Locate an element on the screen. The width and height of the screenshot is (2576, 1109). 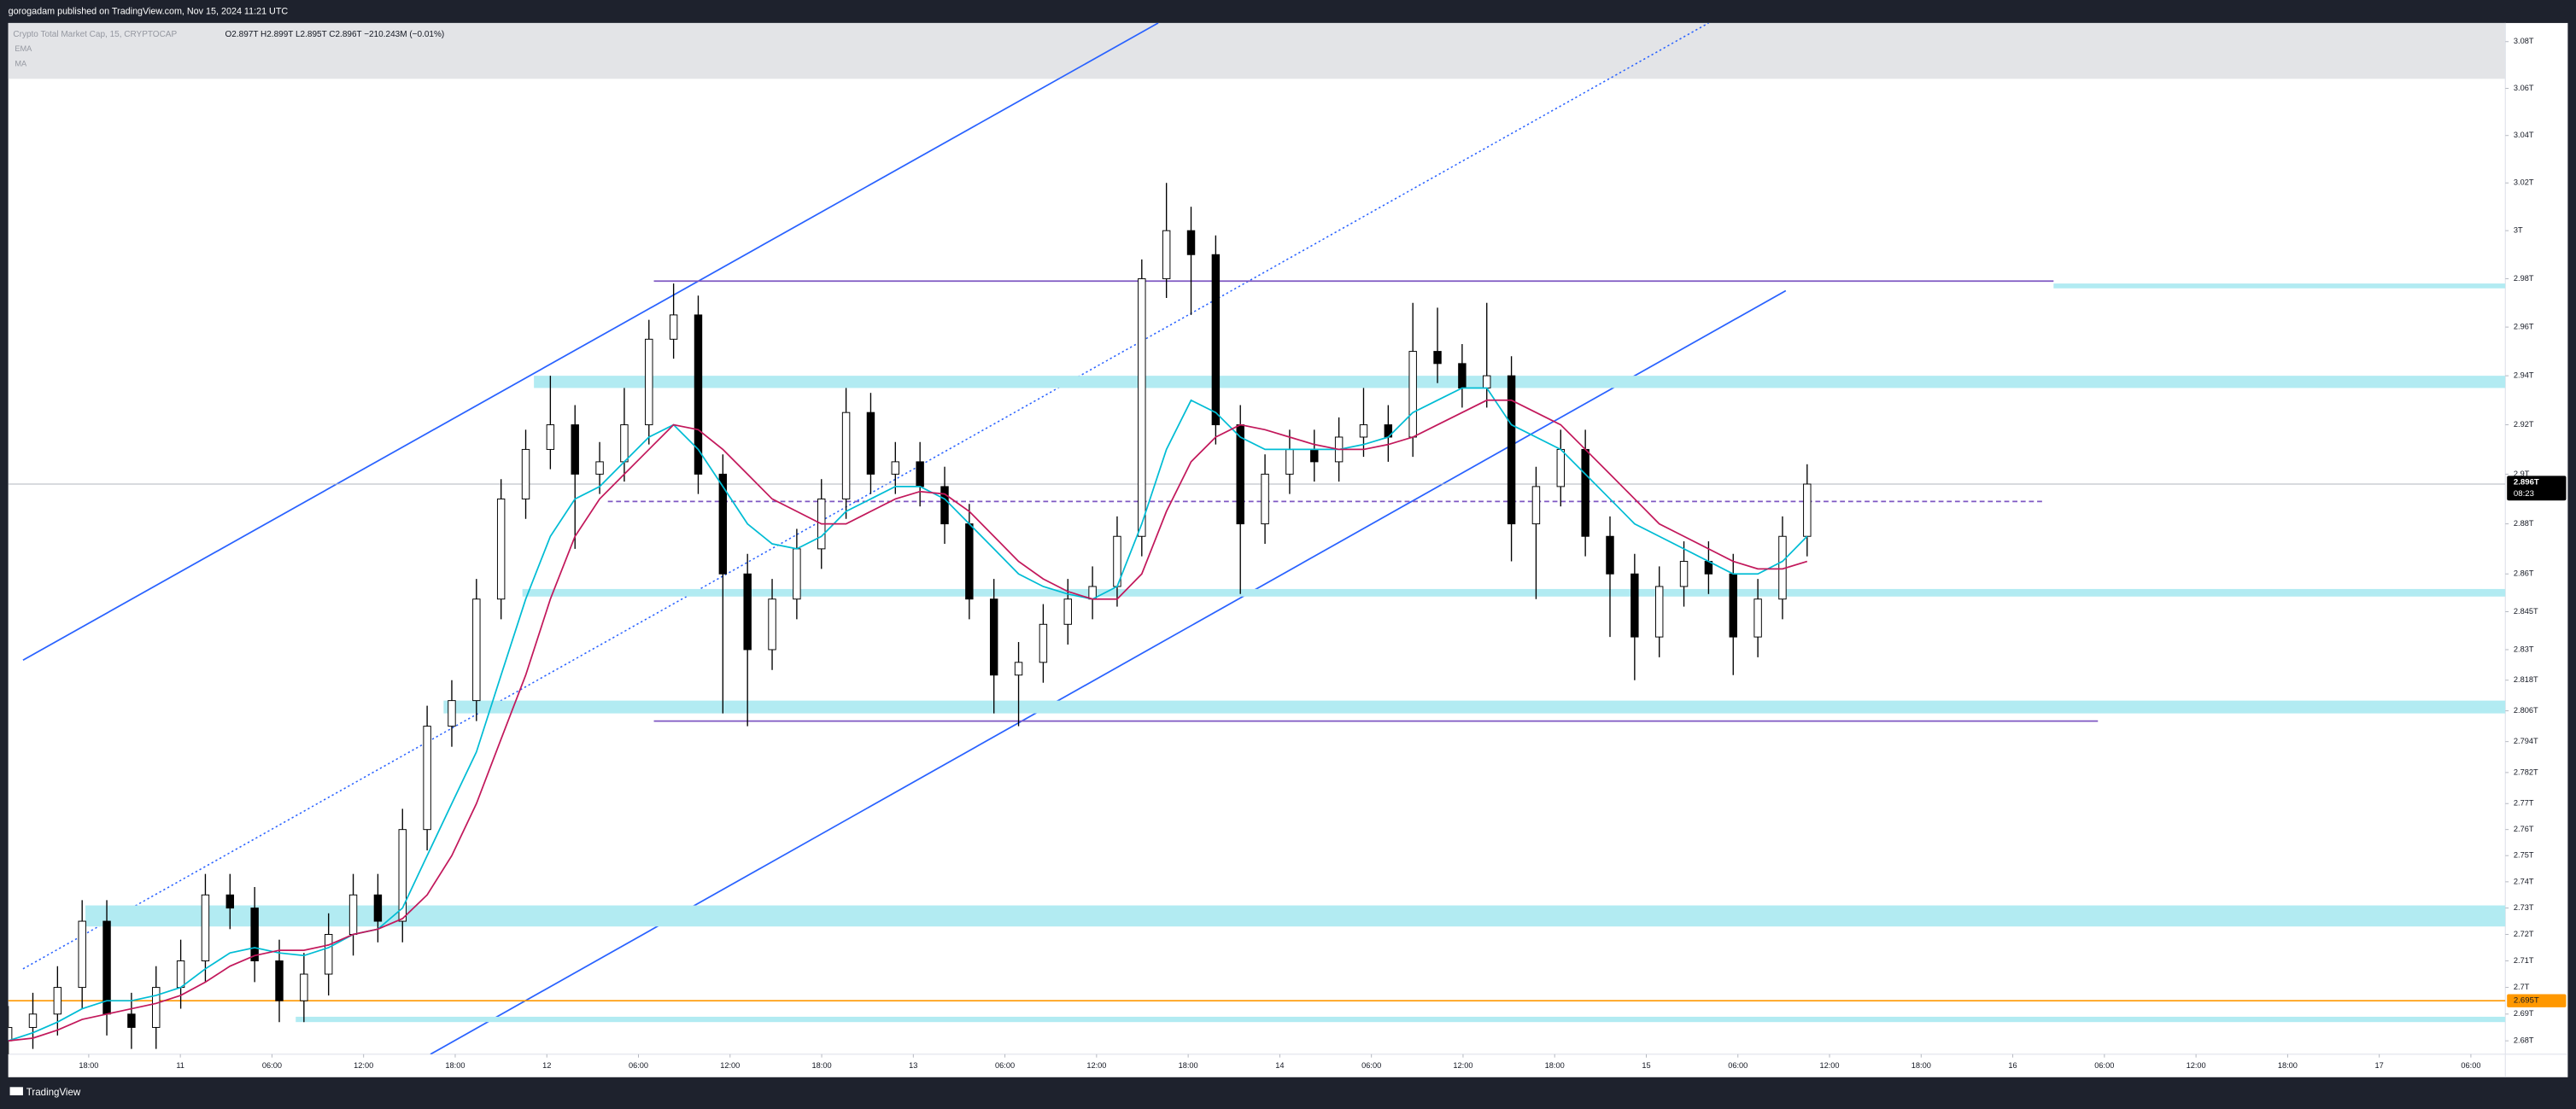
price-badge-label: 2.896T is located at coordinates (2526, 482).